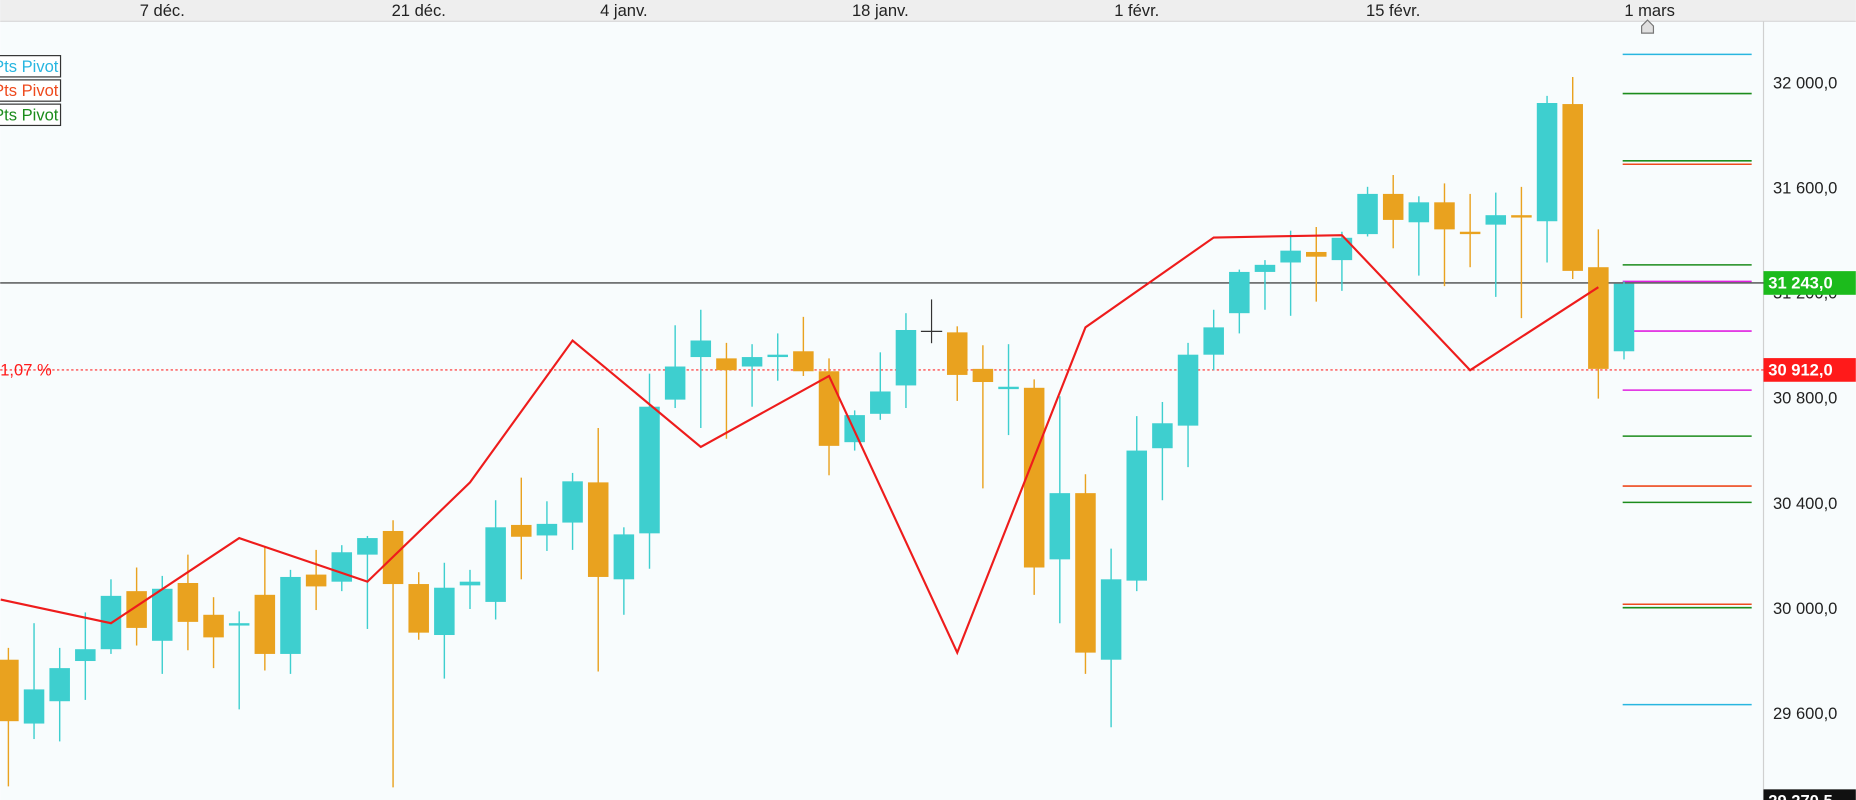  Describe the element at coordinates (1136, 10) in the screenshot. I see `x-tick-label: 1 févr.` at that location.